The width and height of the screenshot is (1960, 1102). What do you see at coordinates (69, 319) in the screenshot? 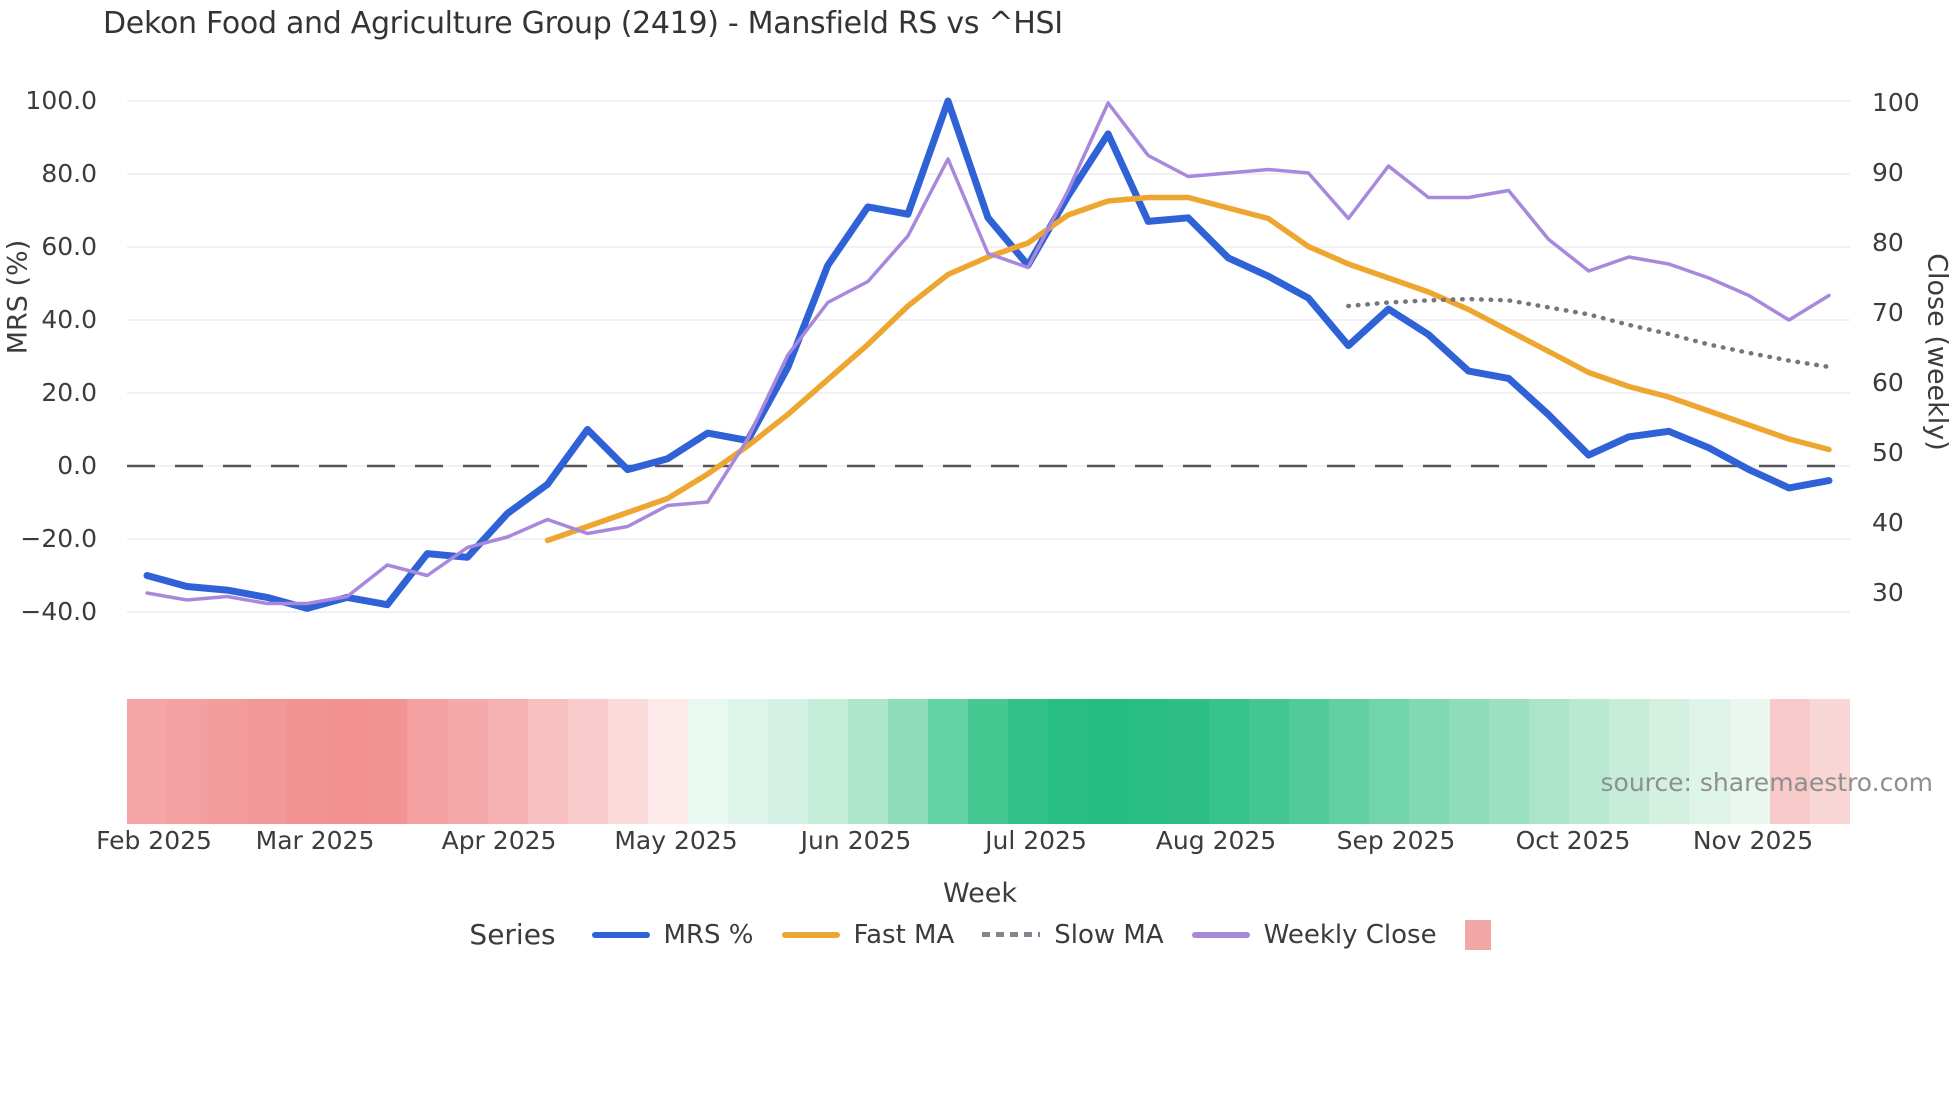
I see `y-left-tick-label: 40.0` at bounding box center [69, 319].